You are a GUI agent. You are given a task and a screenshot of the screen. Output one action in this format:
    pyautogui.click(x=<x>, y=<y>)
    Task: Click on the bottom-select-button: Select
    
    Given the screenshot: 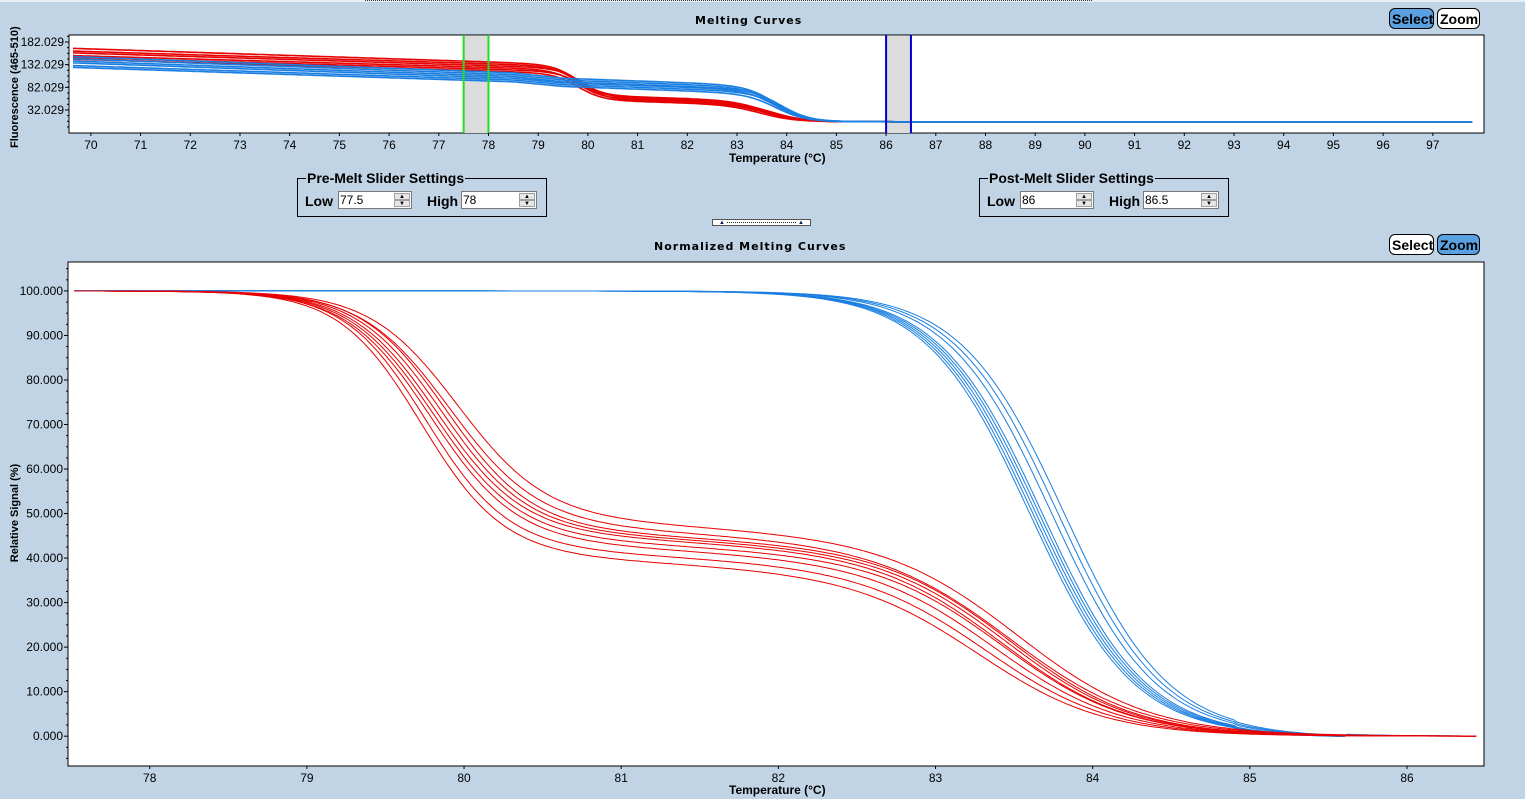 What is the action you would take?
    pyautogui.click(x=1411, y=244)
    